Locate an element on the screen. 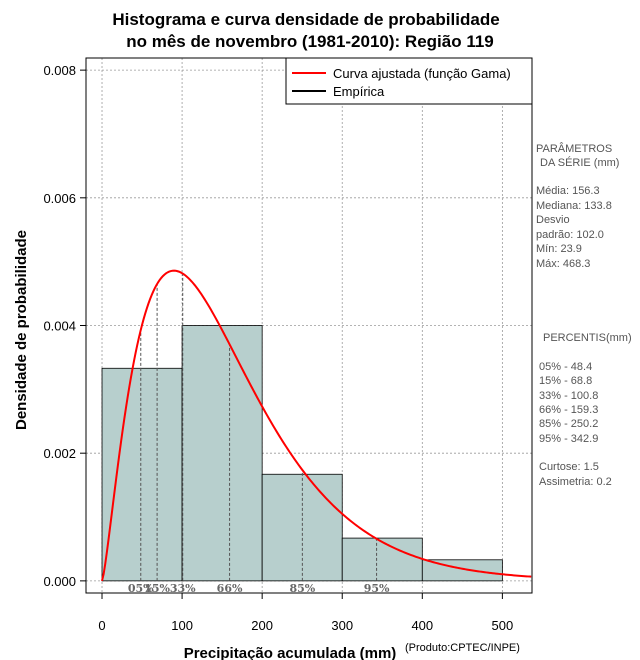 The width and height of the screenshot is (640, 660). y-tick-label: 0.004 is located at coordinates (59, 326).